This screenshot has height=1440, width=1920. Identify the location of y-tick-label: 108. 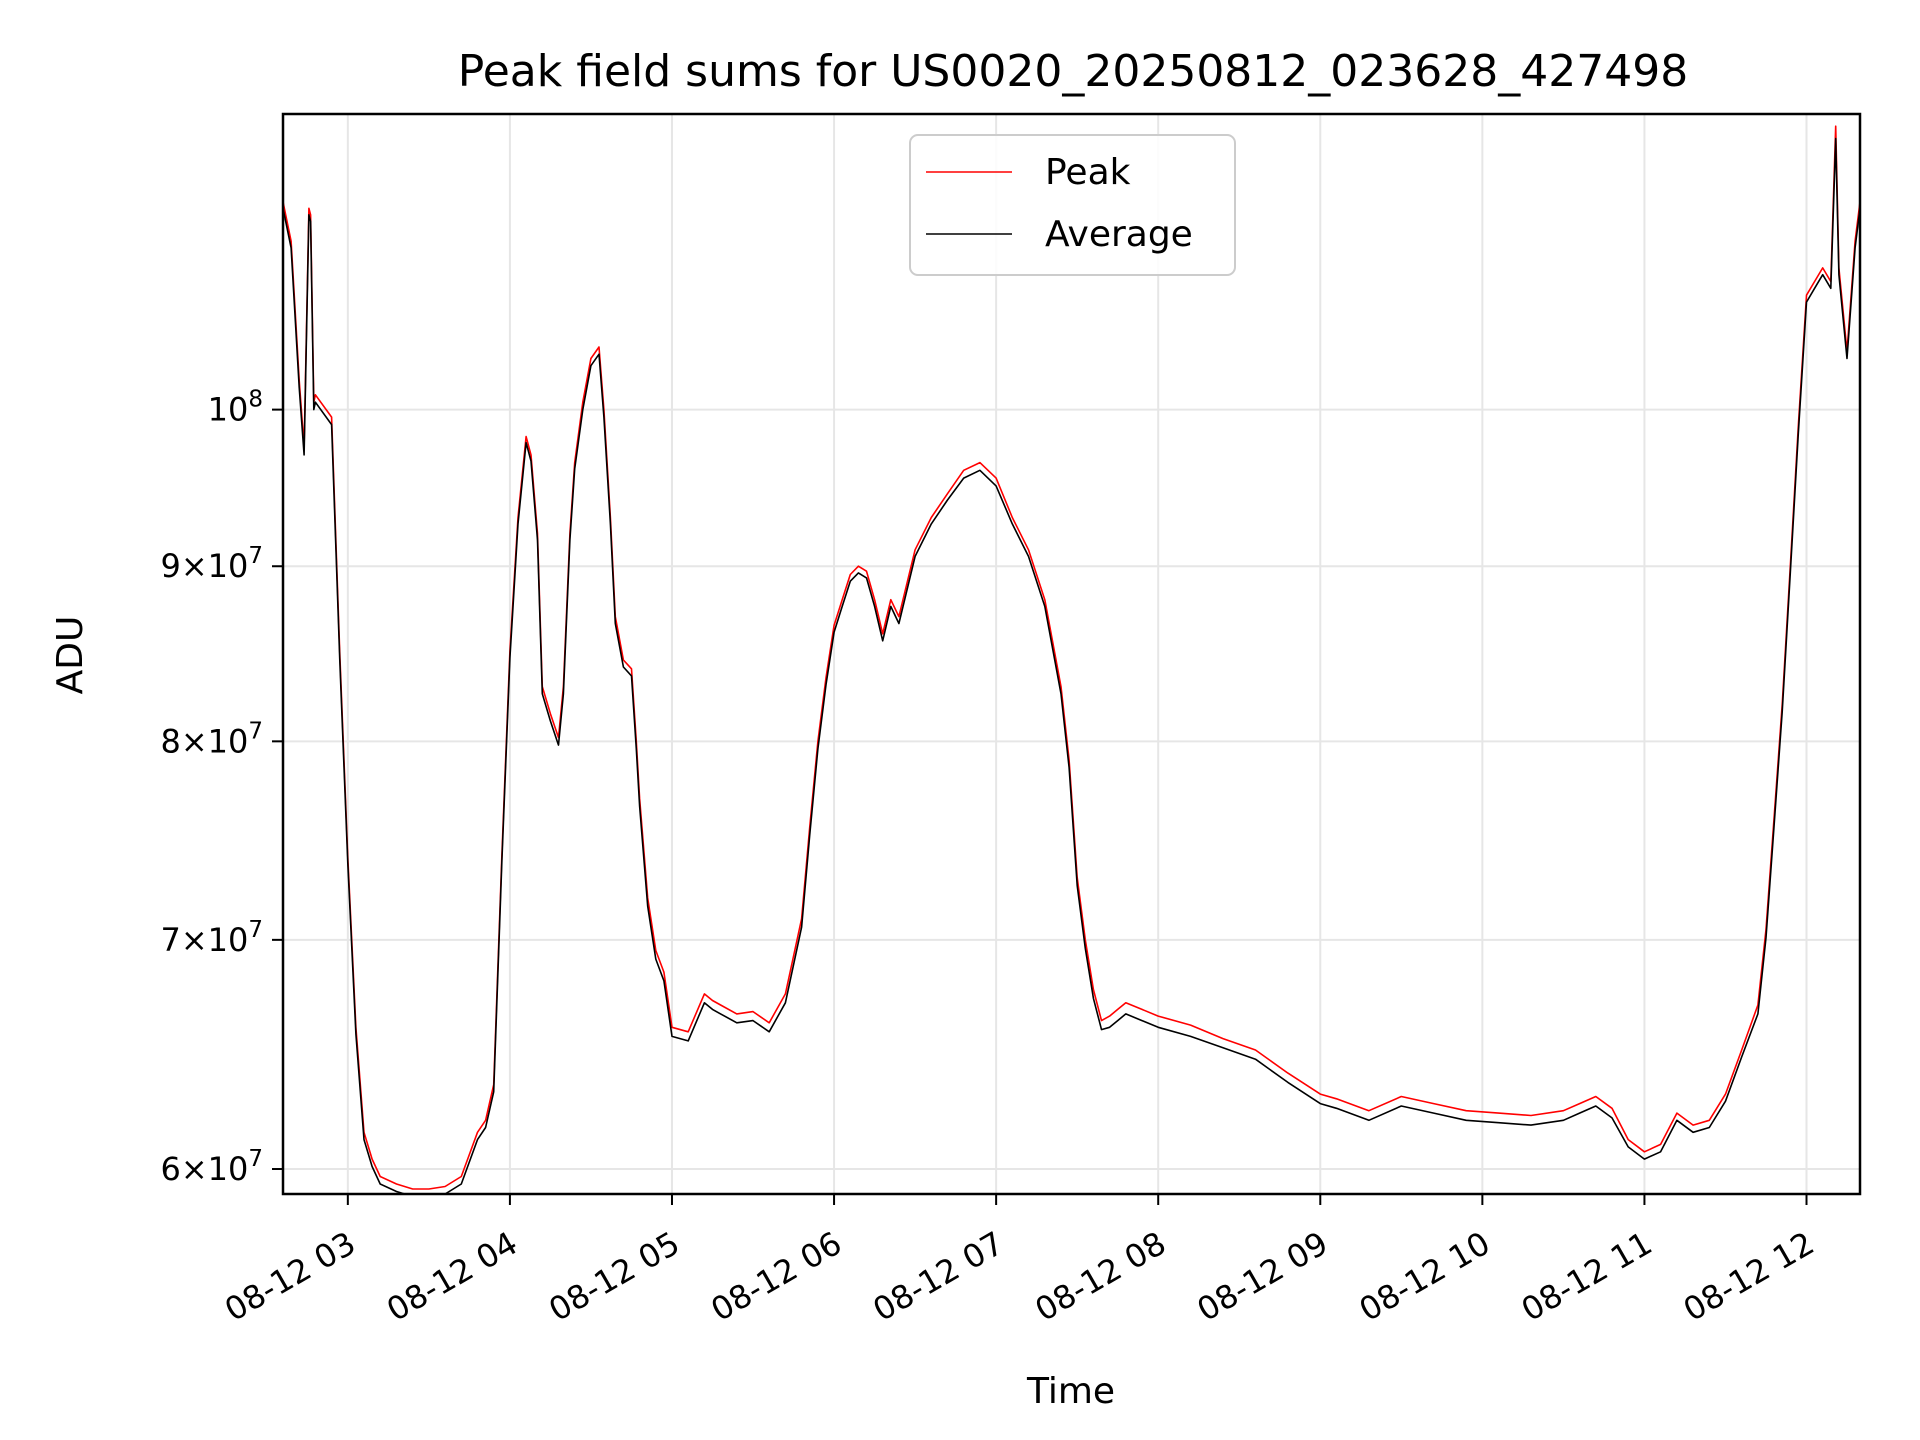
(235, 408).